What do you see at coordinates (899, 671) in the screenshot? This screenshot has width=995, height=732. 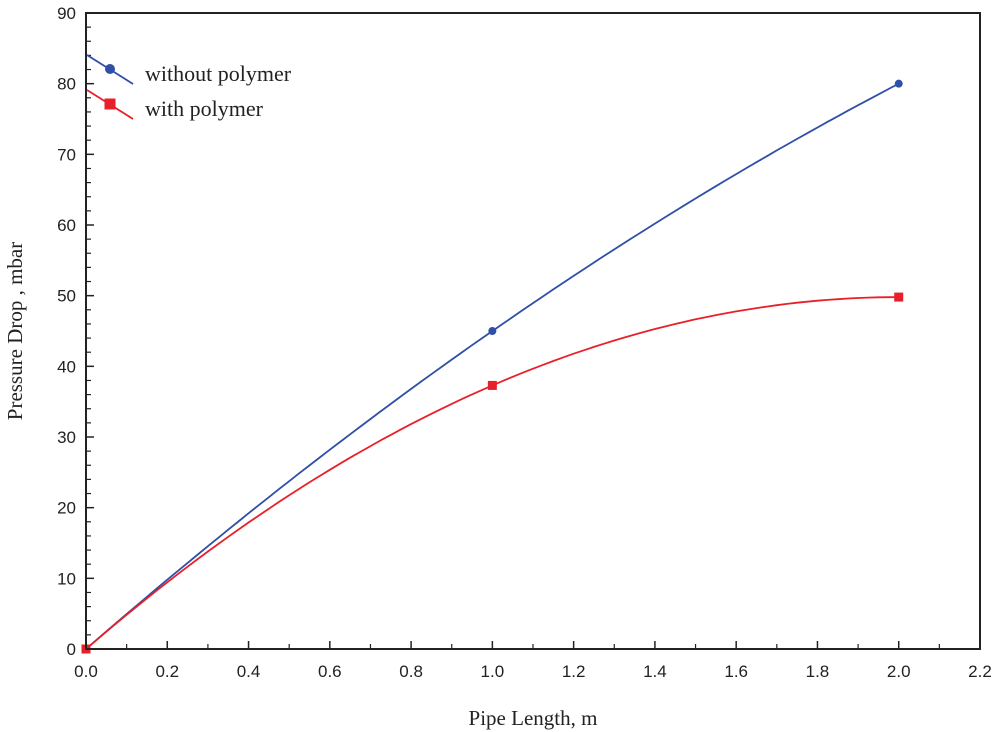 I see `x-tick-label: 2.0` at bounding box center [899, 671].